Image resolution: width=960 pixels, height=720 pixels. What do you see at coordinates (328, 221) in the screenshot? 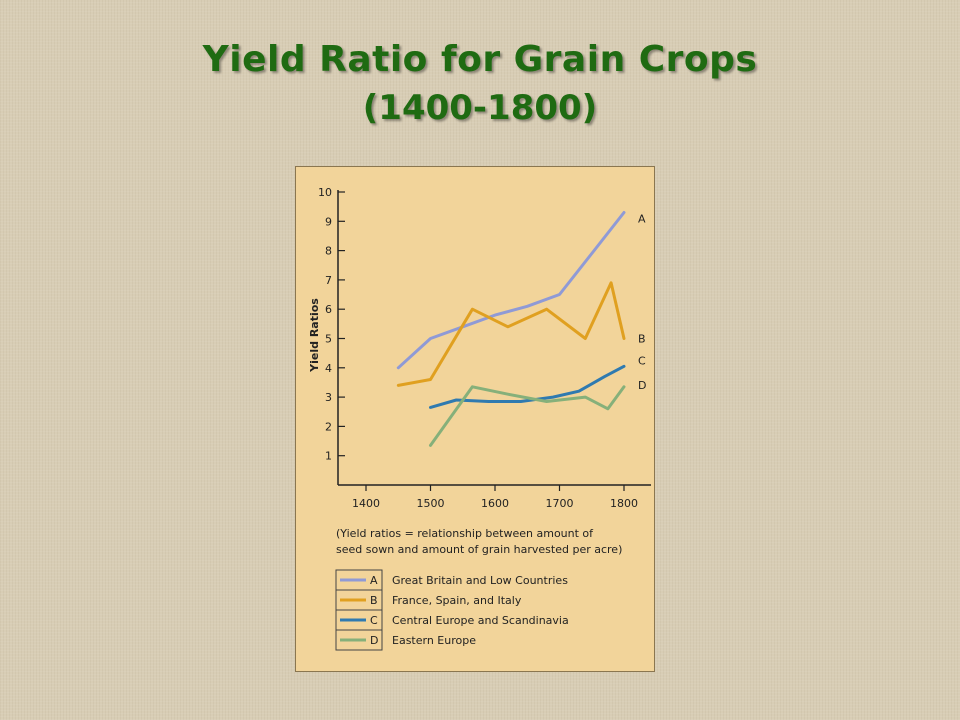
I see `y-tick-label: 9` at bounding box center [328, 221].